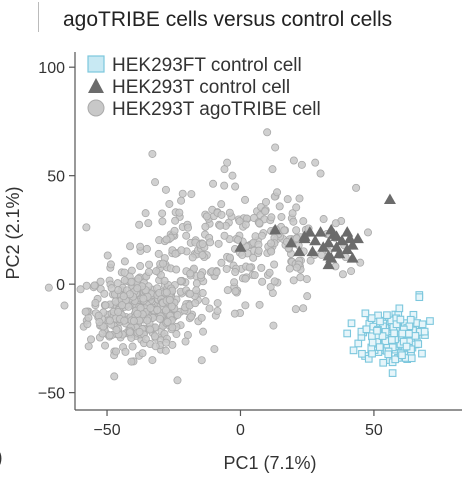 The width and height of the screenshot is (470, 485). What do you see at coordinates (240, 430) in the screenshot?
I see `x-tick-label: 0` at bounding box center [240, 430].